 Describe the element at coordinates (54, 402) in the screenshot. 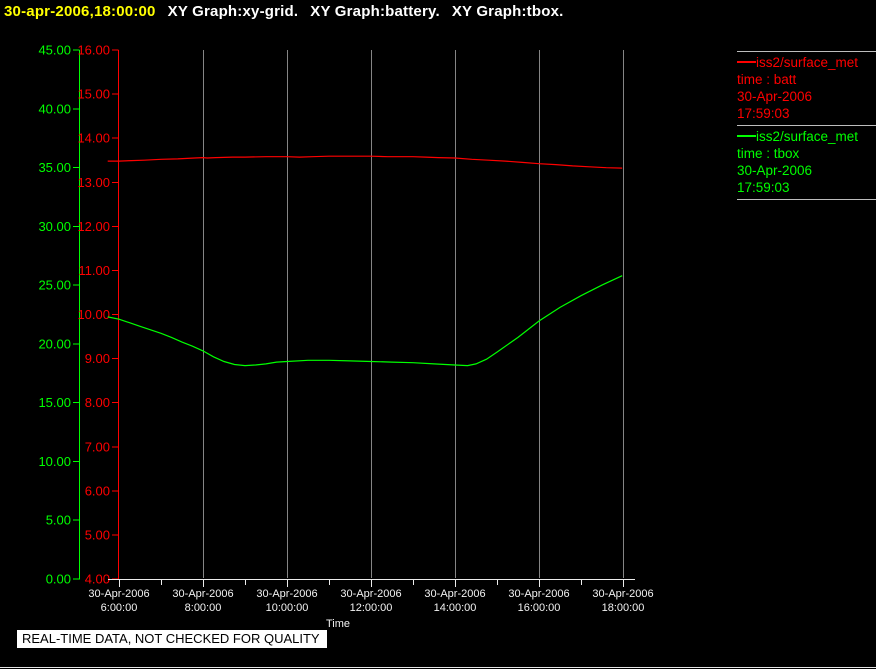

I see `tbox-y-tick-label: 15.00` at that location.